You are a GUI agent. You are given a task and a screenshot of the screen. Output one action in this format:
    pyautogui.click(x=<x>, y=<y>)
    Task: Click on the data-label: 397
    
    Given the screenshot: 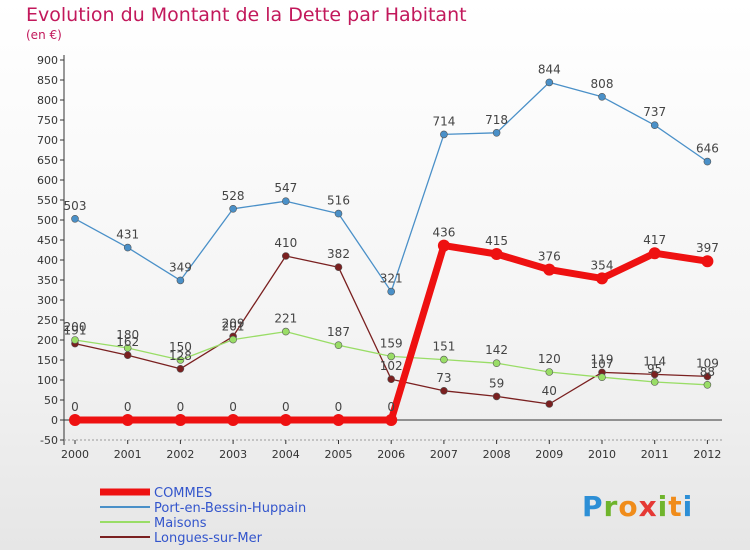 What is the action you would take?
    pyautogui.click(x=707, y=248)
    